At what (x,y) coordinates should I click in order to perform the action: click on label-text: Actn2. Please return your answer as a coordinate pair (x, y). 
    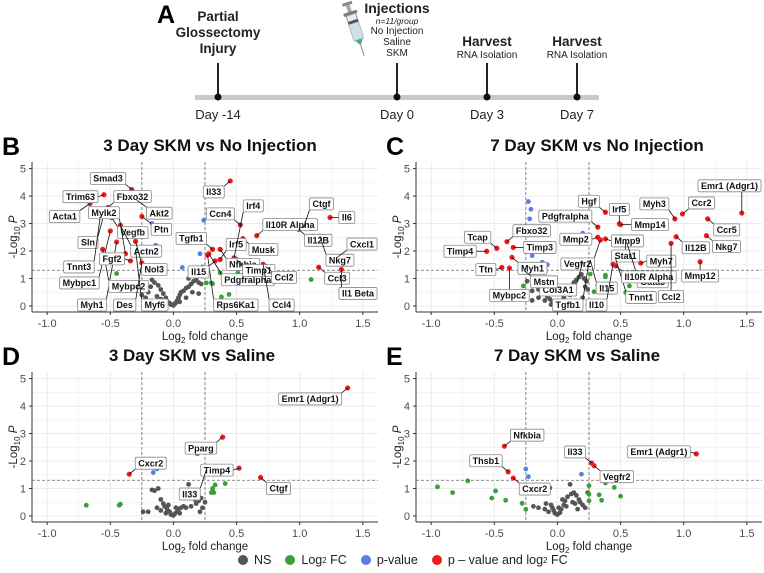
    Looking at the image, I should click on (146, 251).